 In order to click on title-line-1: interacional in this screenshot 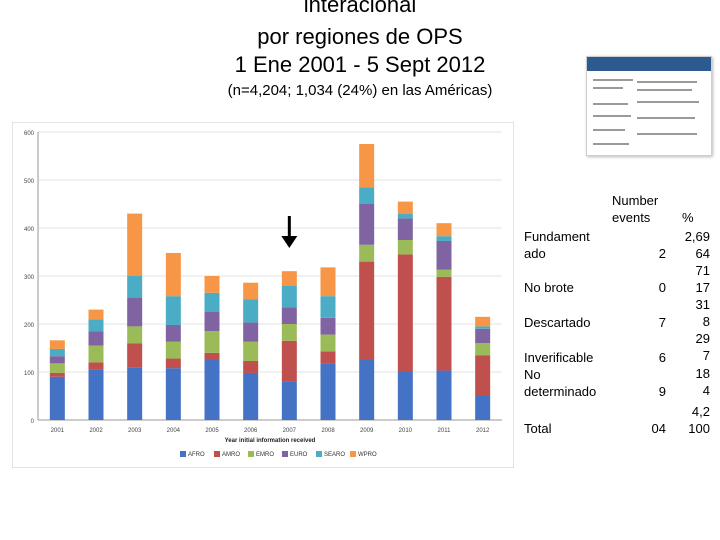, I will do `click(360, 8)`.